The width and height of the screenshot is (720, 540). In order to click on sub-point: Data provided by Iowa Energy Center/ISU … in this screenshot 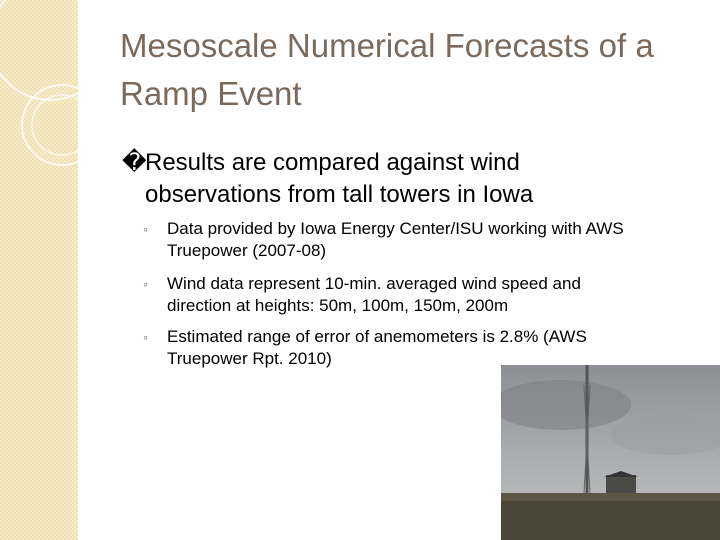, I will do `click(395, 239)`.